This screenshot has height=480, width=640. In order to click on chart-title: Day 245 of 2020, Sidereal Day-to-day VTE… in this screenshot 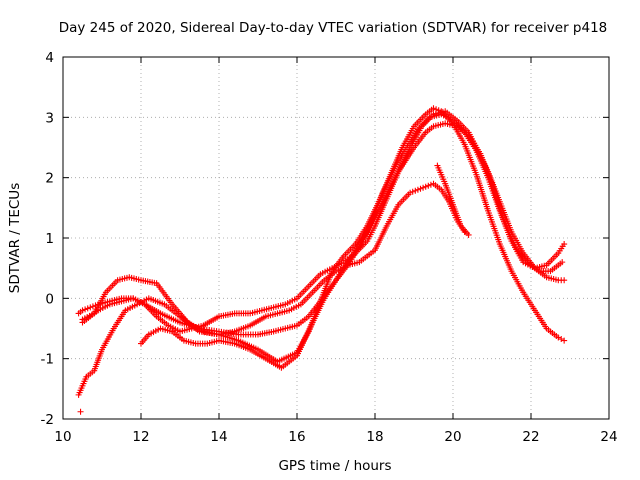, I will do `click(333, 28)`.